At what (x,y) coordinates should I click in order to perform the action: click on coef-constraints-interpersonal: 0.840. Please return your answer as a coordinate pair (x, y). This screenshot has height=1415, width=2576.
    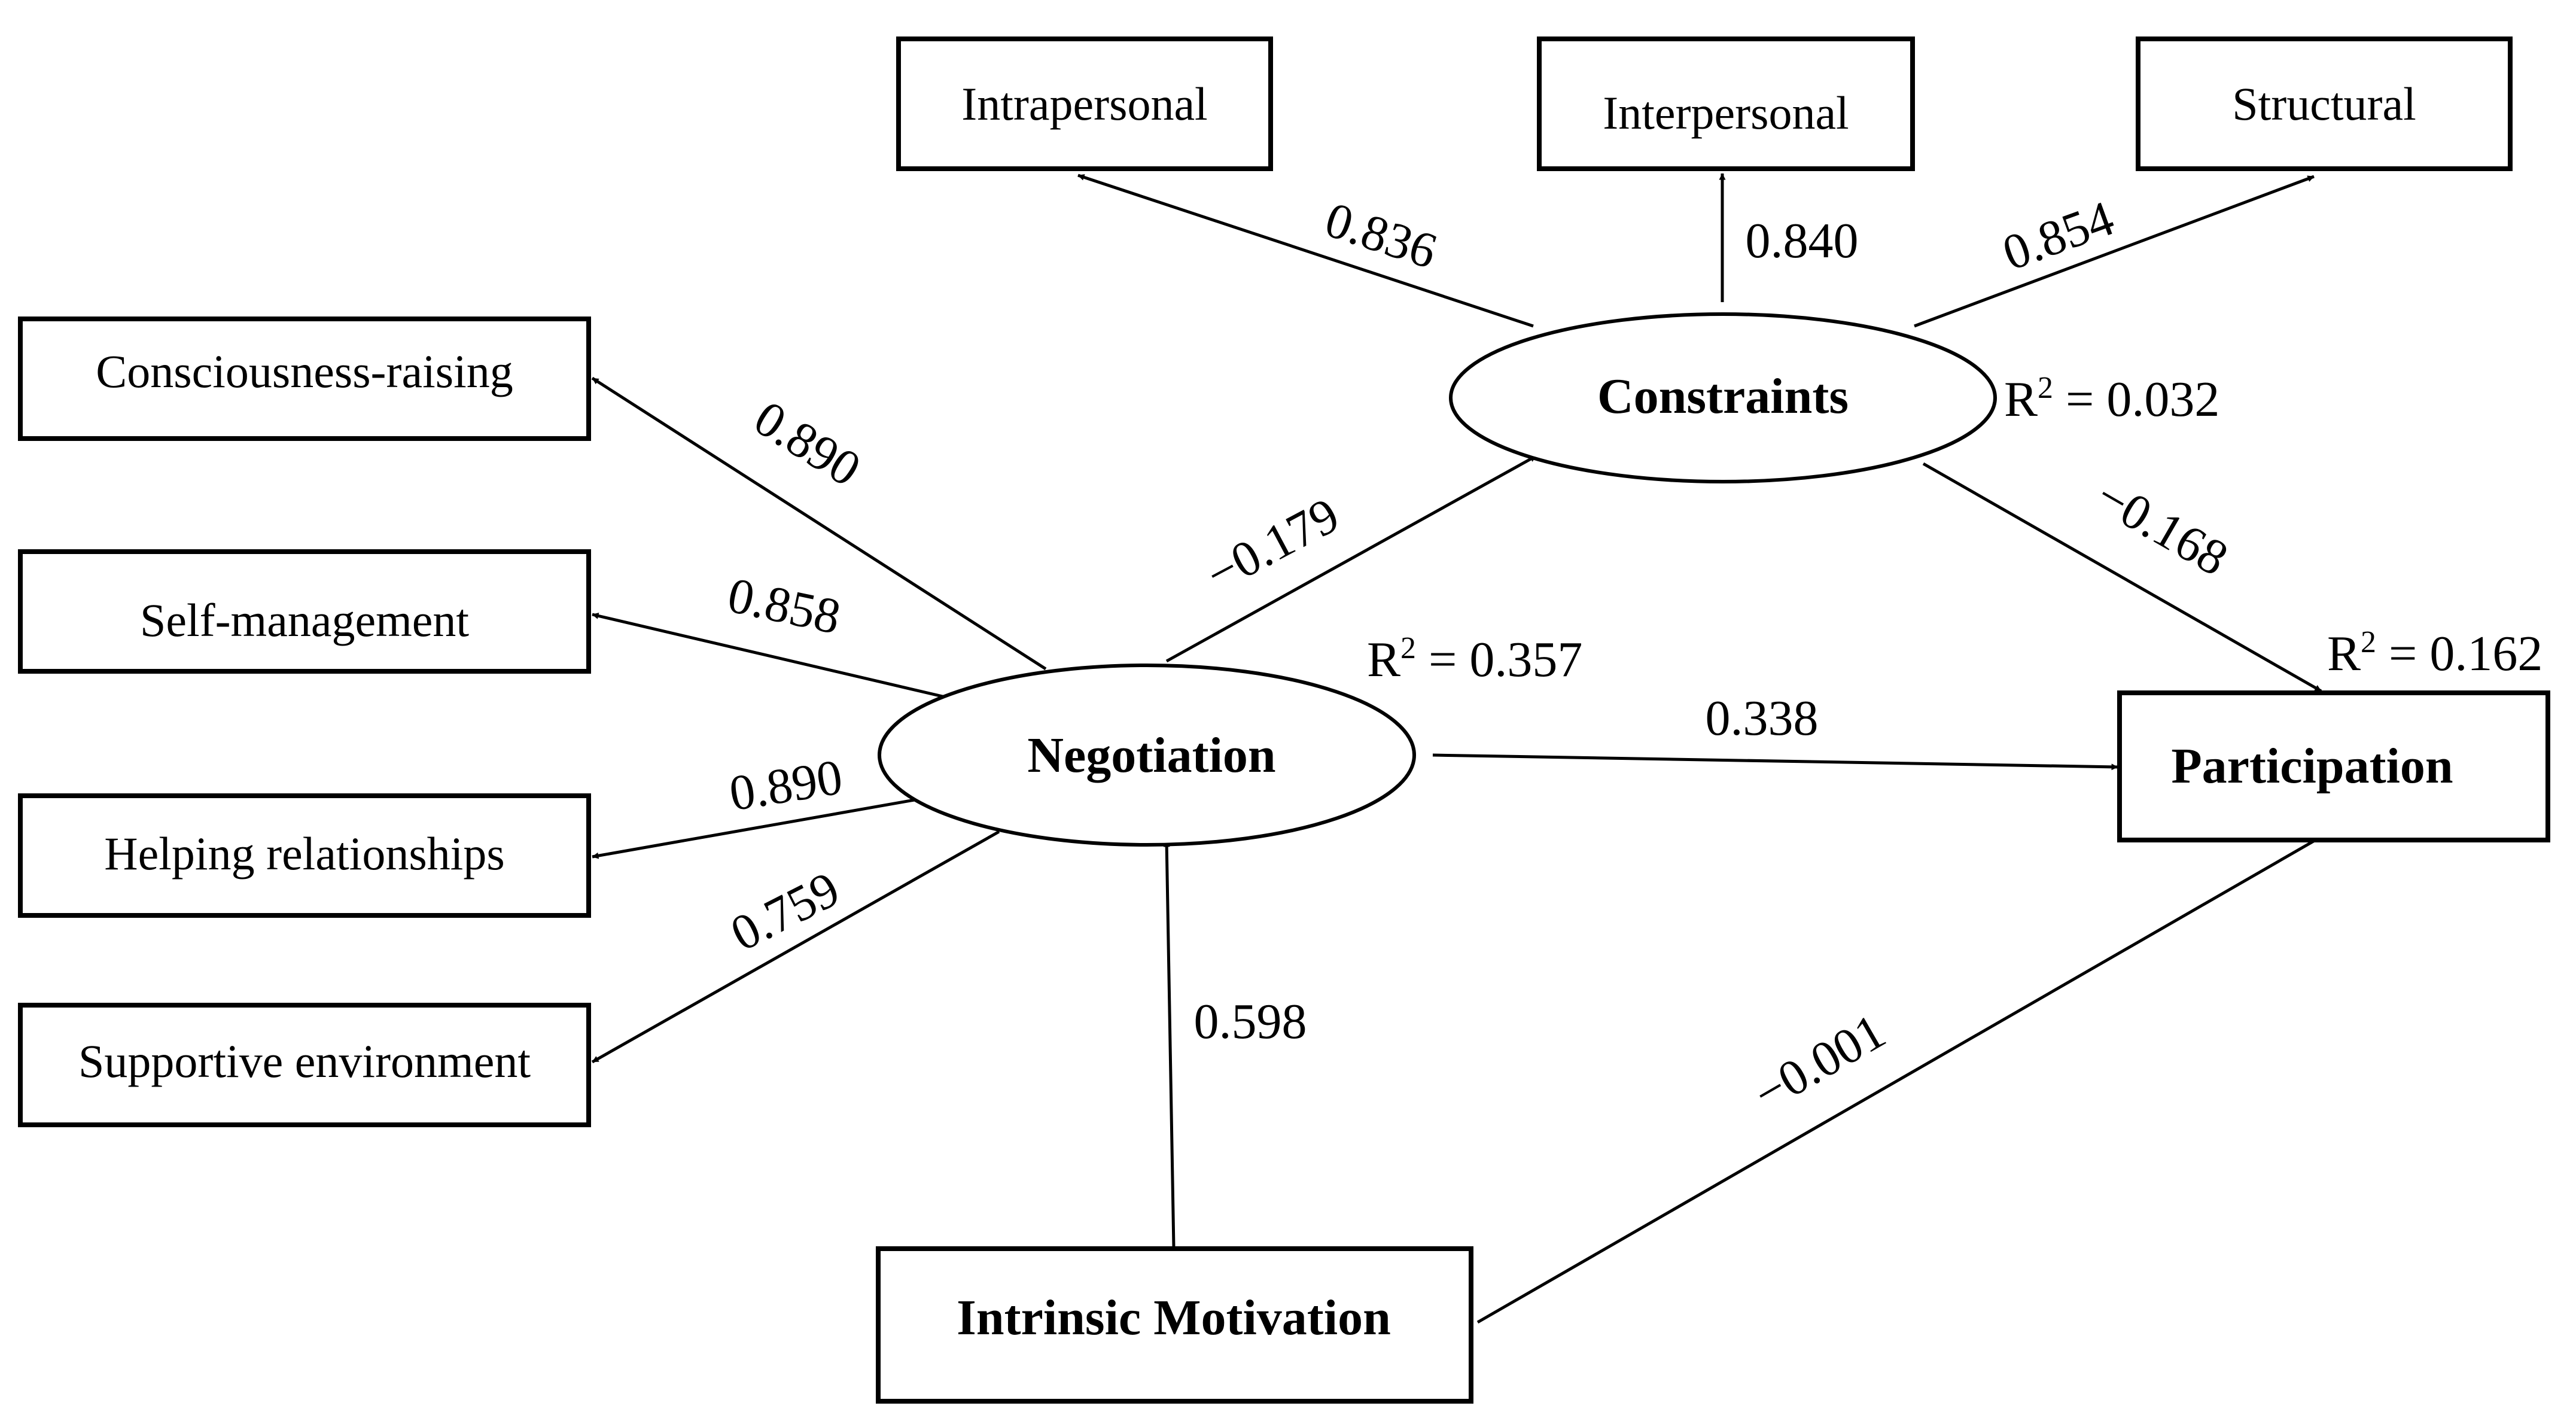
    Looking at the image, I should click on (1802, 241).